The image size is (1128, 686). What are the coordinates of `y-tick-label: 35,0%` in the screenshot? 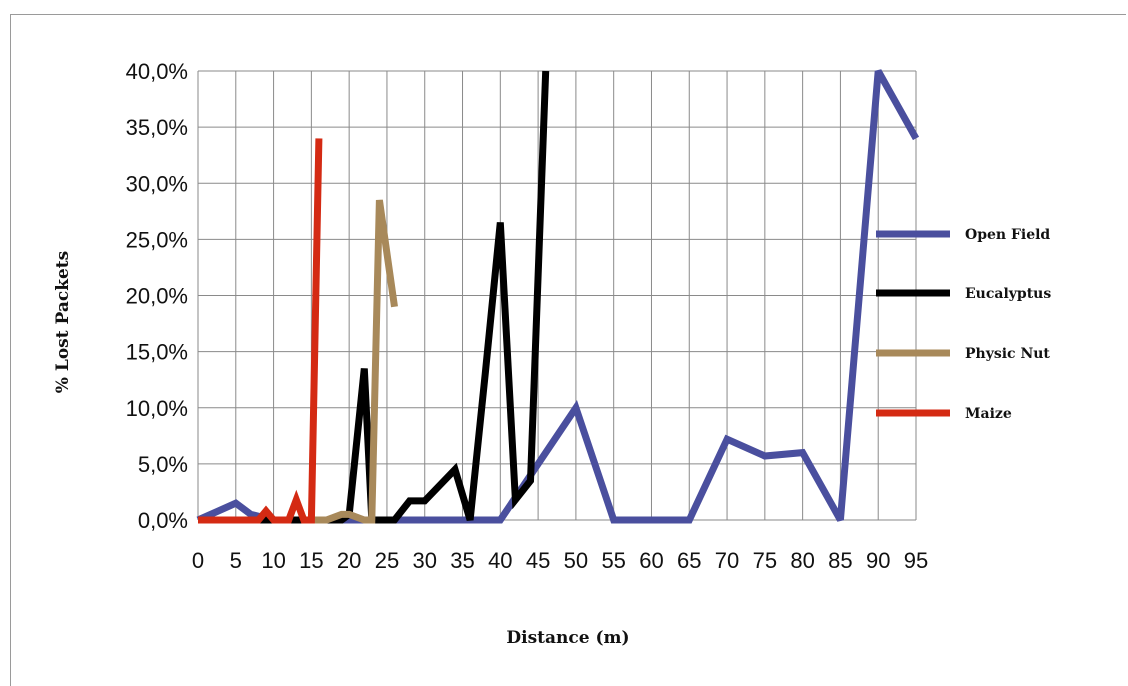 It's located at (157, 127).